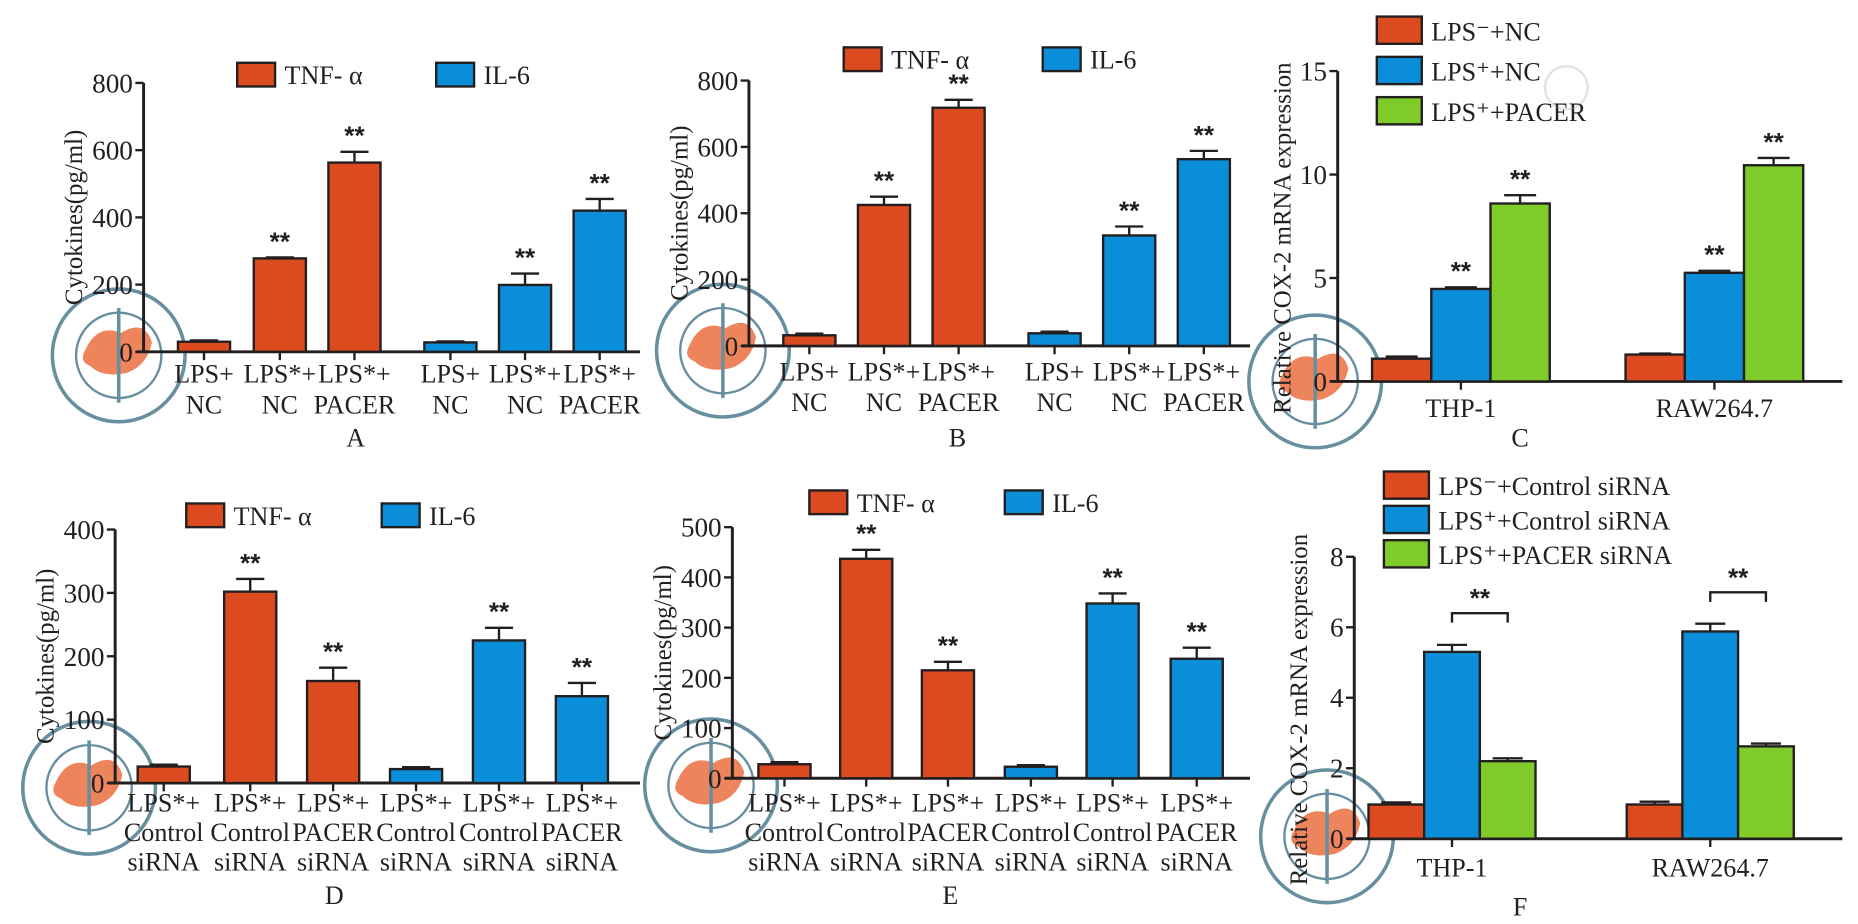  What do you see at coordinates (1554, 486) in the screenshot?
I see `legend-label: LPS⁻+Control siRNA` at bounding box center [1554, 486].